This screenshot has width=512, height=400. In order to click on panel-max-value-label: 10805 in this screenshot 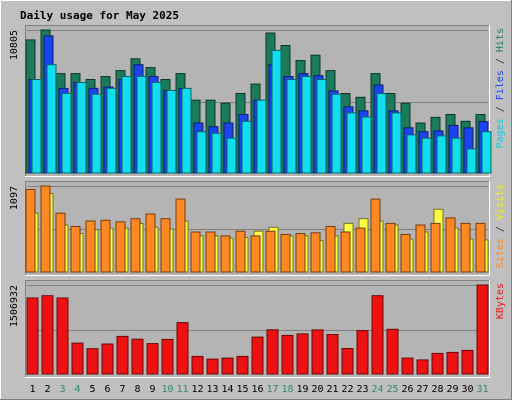, I will do `click(14, 45)`.